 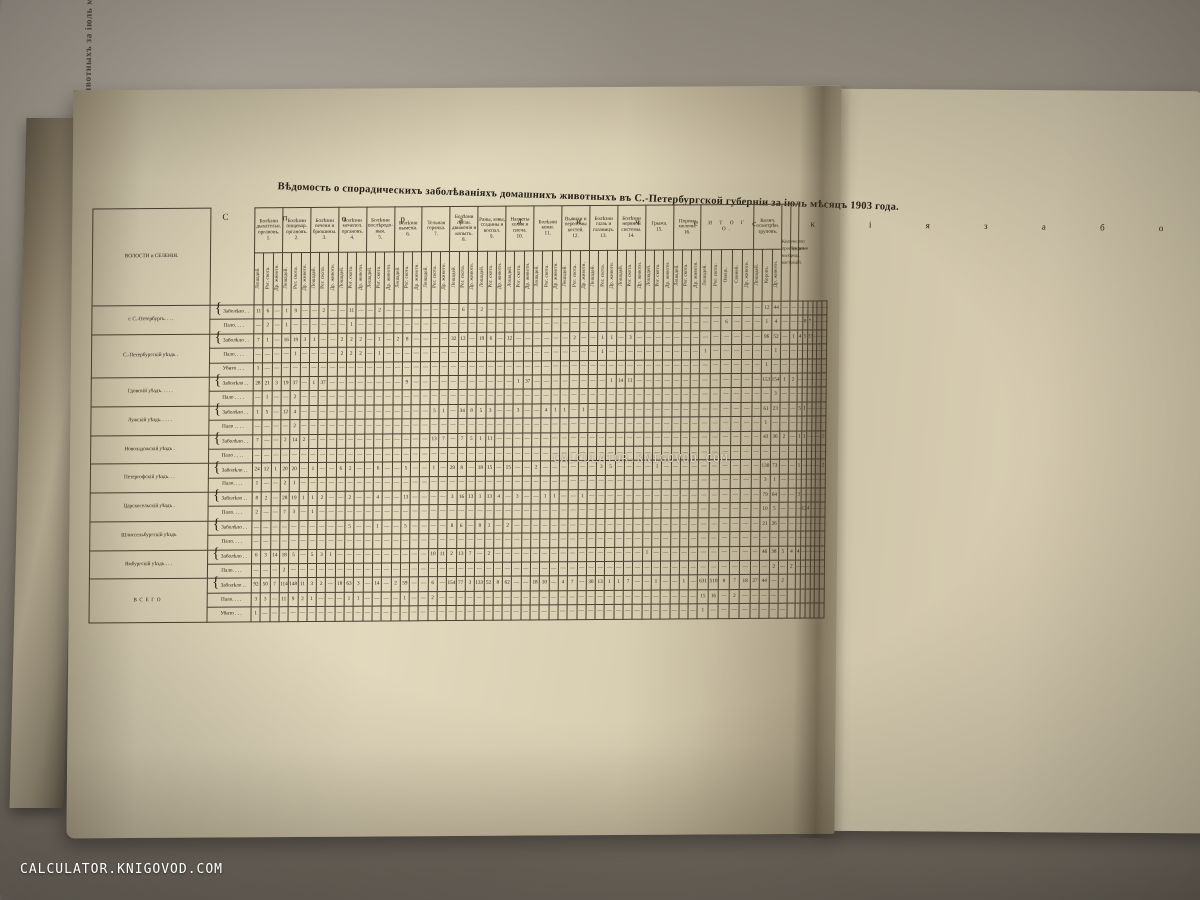 I want to click on row-district-name: Петергофскій уѣздъ. . ., so click(x=149, y=478).